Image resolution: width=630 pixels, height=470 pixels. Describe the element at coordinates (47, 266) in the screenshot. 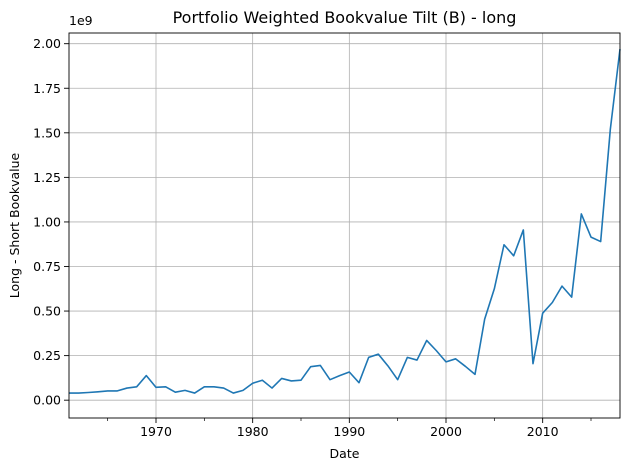

I see `y-tick-label: 0.75` at that location.